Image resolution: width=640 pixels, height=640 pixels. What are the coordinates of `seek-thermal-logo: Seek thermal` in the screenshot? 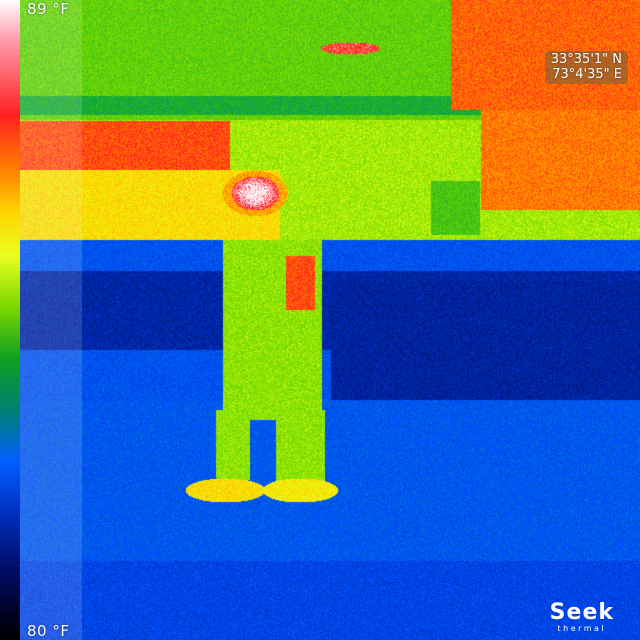 It's located at (582, 617).